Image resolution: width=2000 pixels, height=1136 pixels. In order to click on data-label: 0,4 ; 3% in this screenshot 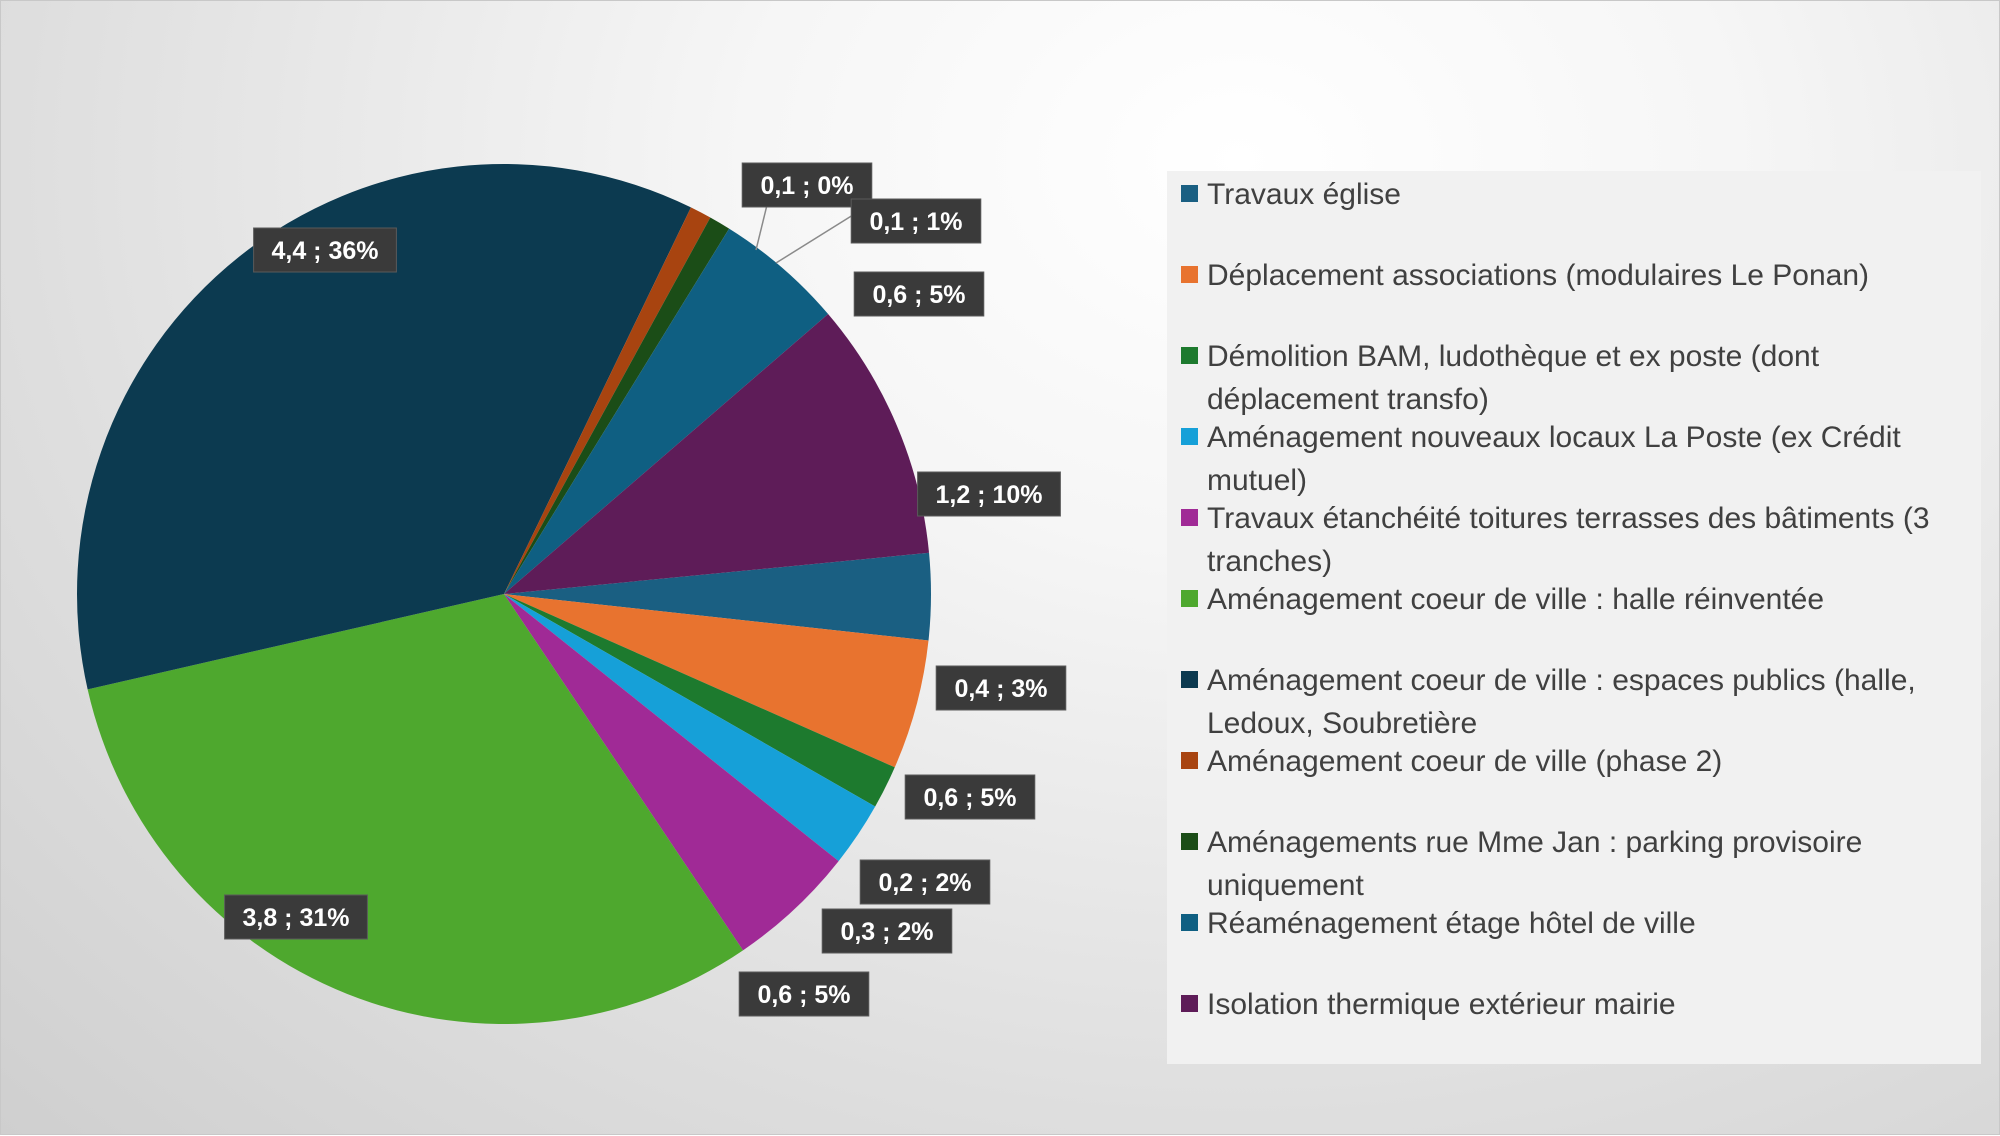, I will do `click(1001, 688)`.